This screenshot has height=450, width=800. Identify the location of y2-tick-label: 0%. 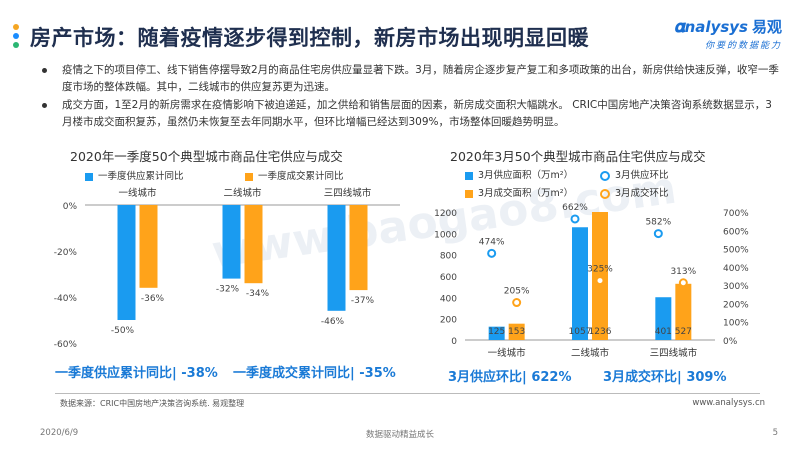
(730, 342).